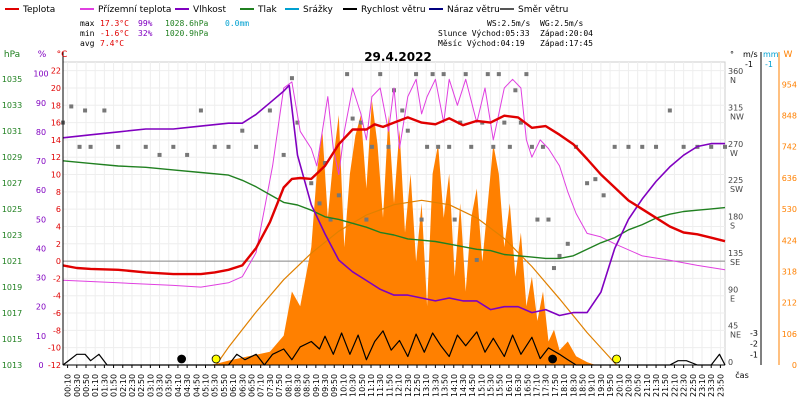 The width and height of the screenshot is (800, 400). What do you see at coordinates (114, 385) in the screenshot?
I see `x-tick-label: 01:50` at bounding box center [114, 385].